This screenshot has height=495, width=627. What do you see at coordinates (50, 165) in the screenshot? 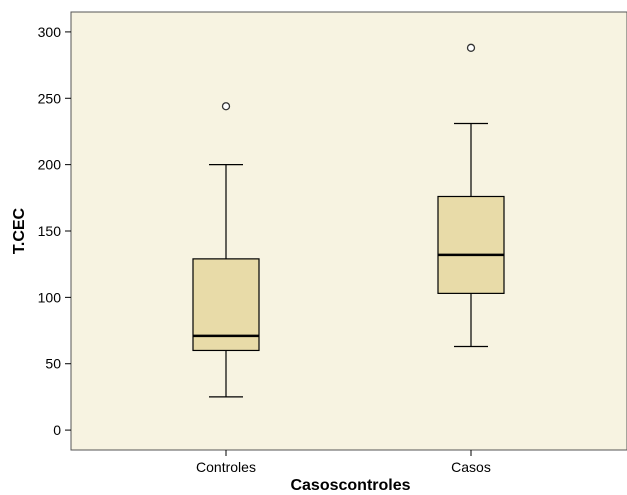
I see `y-tick-label: 200` at bounding box center [50, 165].